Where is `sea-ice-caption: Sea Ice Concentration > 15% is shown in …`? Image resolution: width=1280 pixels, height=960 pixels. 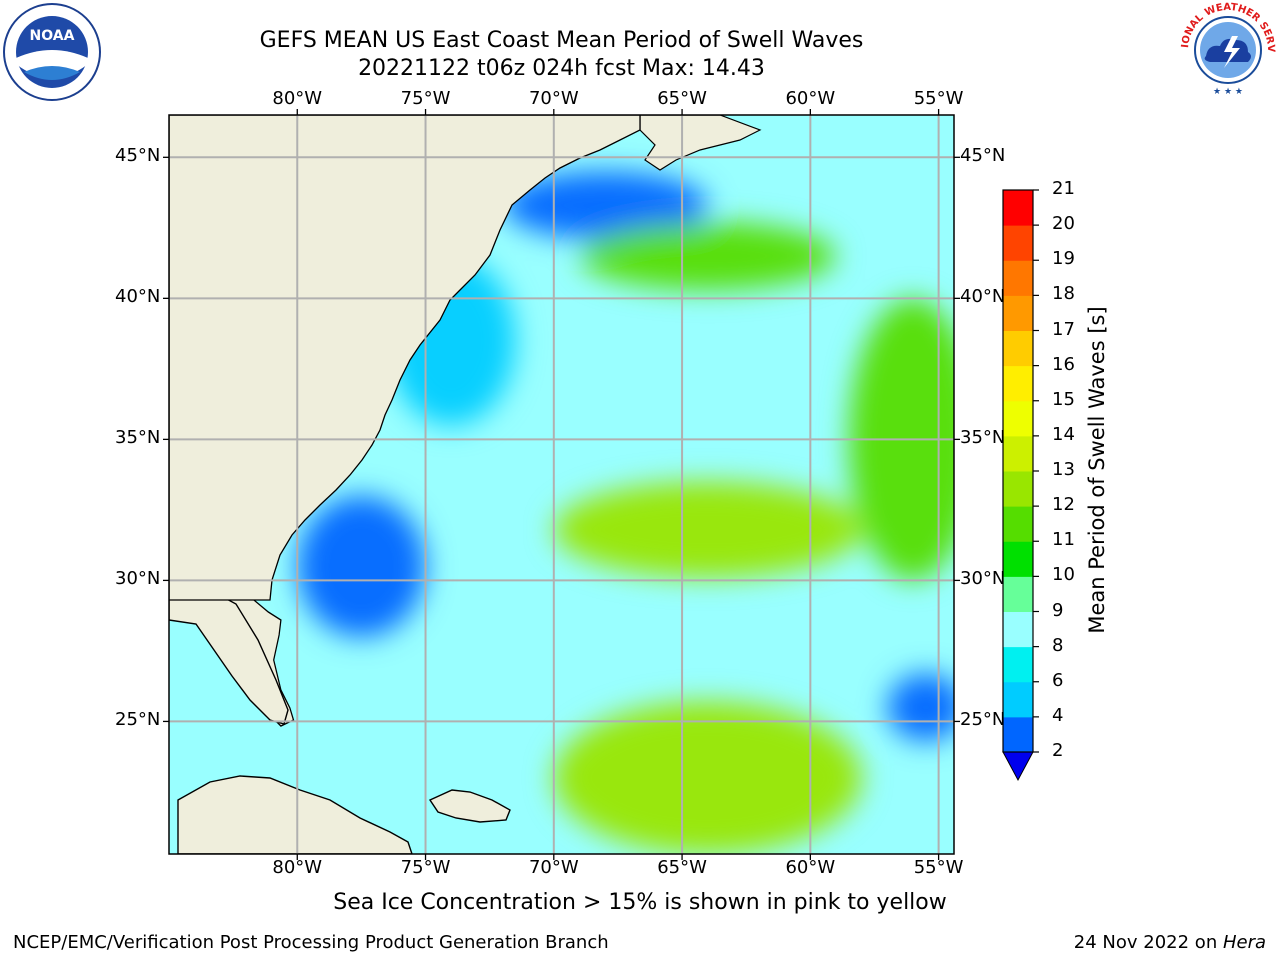
sea-ice-caption: Sea Ice Concentration > 15% is shown in … is located at coordinates (640, 902).